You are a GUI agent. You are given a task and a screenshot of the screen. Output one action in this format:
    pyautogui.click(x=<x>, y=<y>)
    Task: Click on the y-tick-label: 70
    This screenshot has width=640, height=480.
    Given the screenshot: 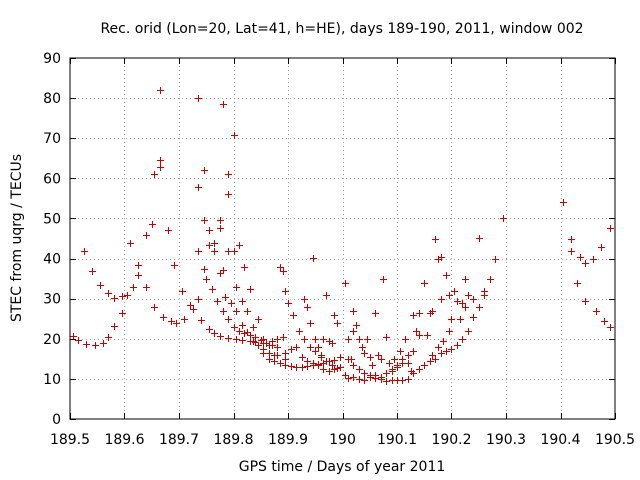 What is the action you would take?
    pyautogui.click(x=52, y=139)
    